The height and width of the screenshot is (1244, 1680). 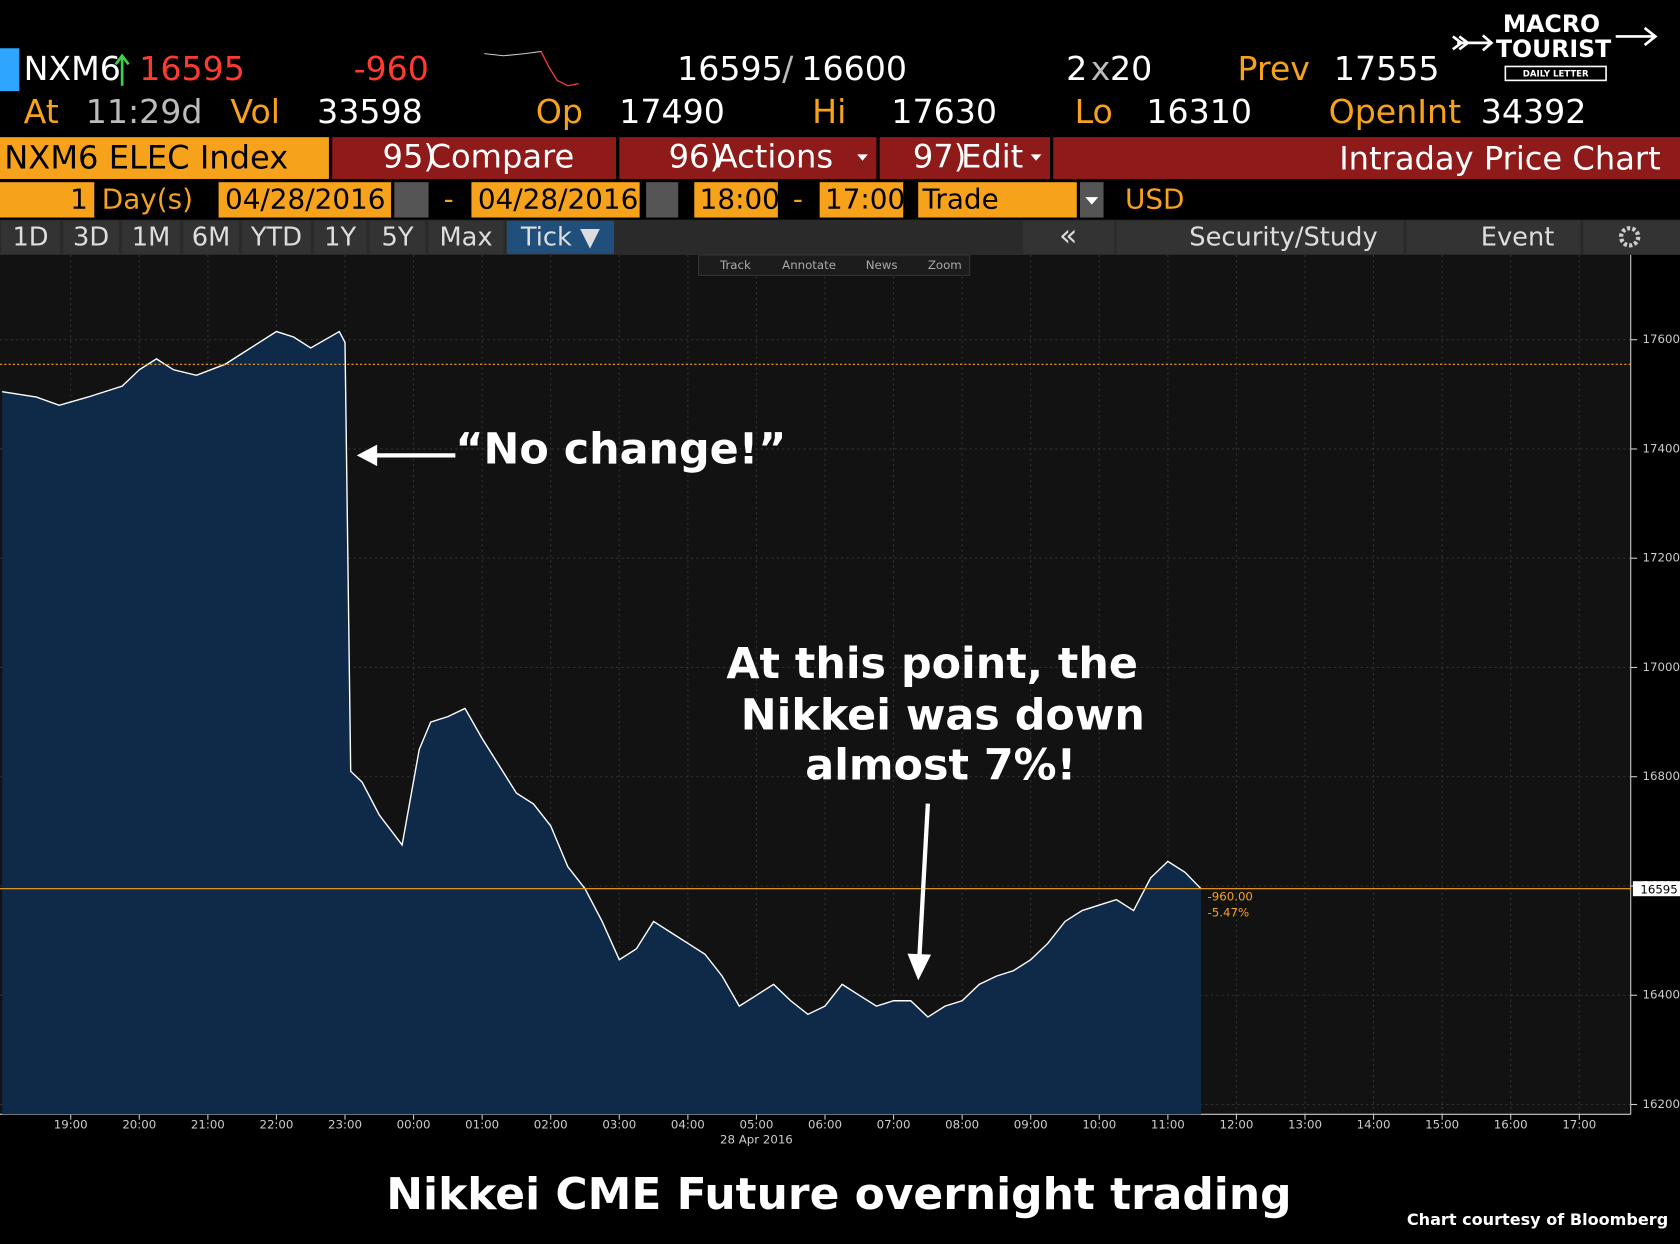 What do you see at coordinates (1387, 68) in the screenshot?
I see `prev-close: 17555` at bounding box center [1387, 68].